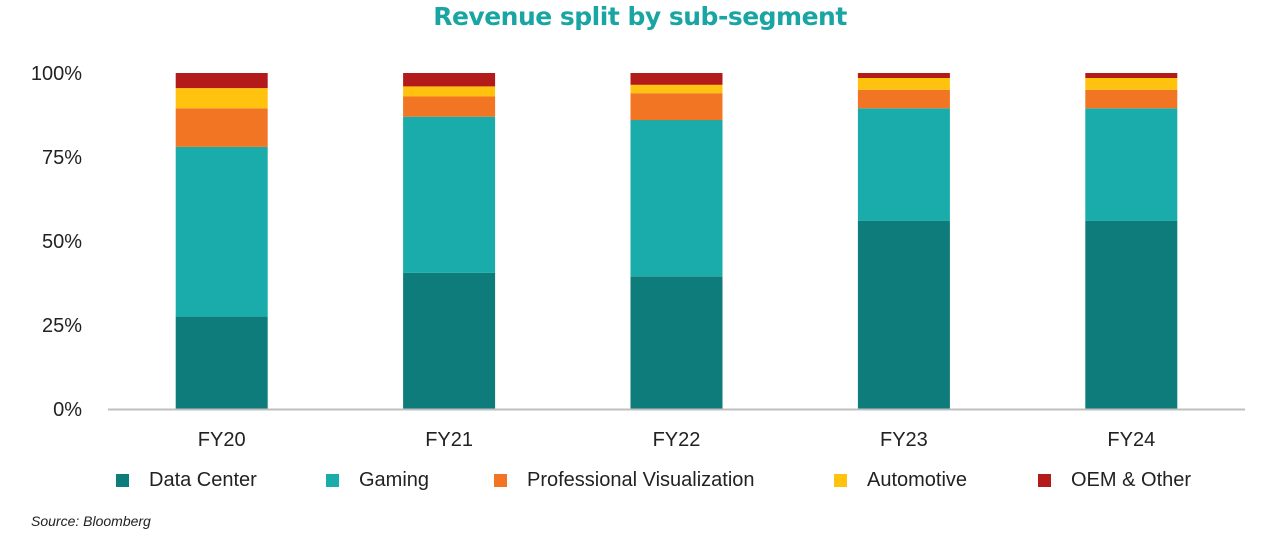 The height and width of the screenshot is (537, 1280). What do you see at coordinates (676, 89) in the screenshot?
I see `bar-segment-fy22-automotive` at bounding box center [676, 89].